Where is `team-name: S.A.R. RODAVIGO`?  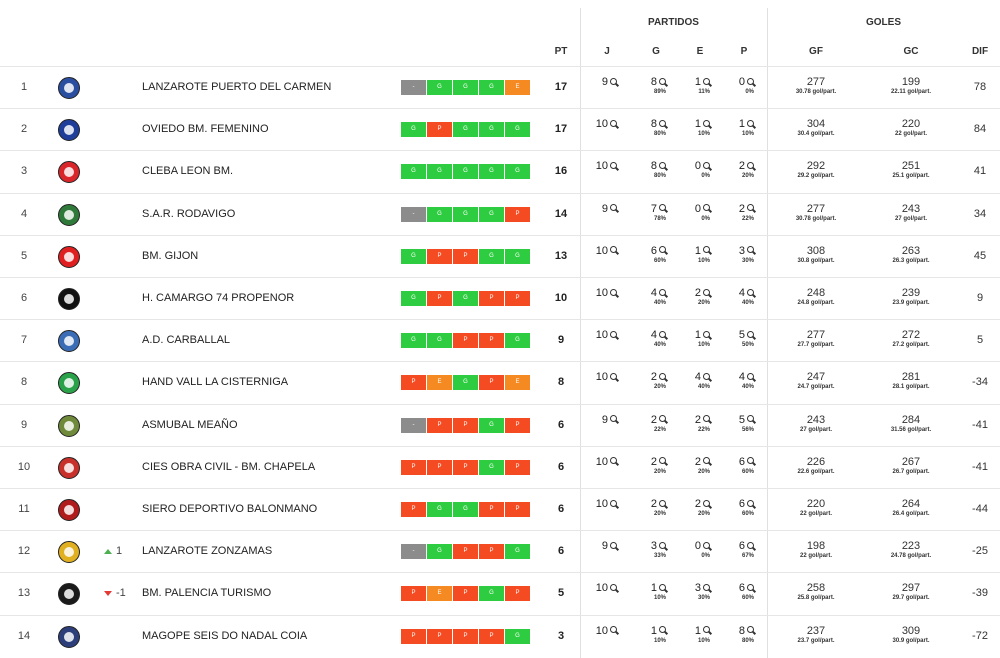
team-name: S.A.R. RODAVIGO is located at coordinates (189, 213).